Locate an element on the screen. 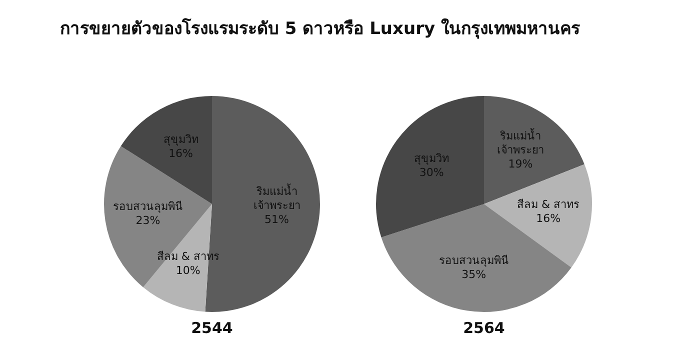 Image resolution: width=696 pixels, height=347 pixels. data-label: 19% is located at coordinates (520, 163).